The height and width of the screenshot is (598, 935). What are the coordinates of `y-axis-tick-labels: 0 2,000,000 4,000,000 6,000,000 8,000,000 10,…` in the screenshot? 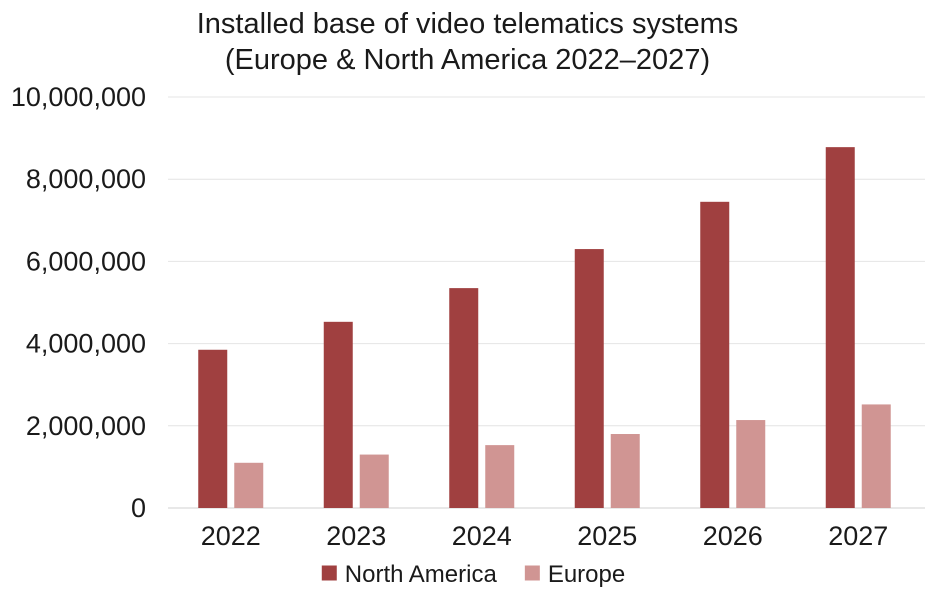 It's located at (78, 302).